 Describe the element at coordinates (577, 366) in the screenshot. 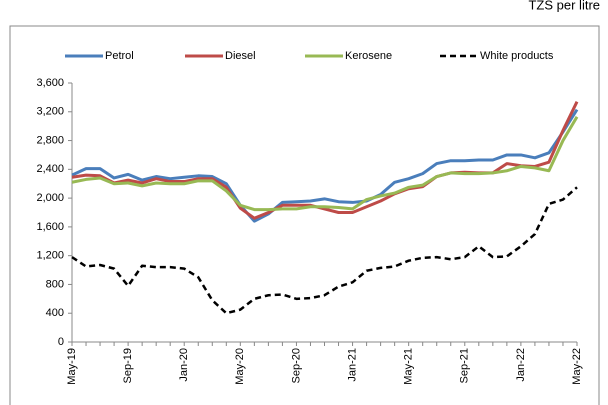

I see `x-tick-label: May-22` at that location.